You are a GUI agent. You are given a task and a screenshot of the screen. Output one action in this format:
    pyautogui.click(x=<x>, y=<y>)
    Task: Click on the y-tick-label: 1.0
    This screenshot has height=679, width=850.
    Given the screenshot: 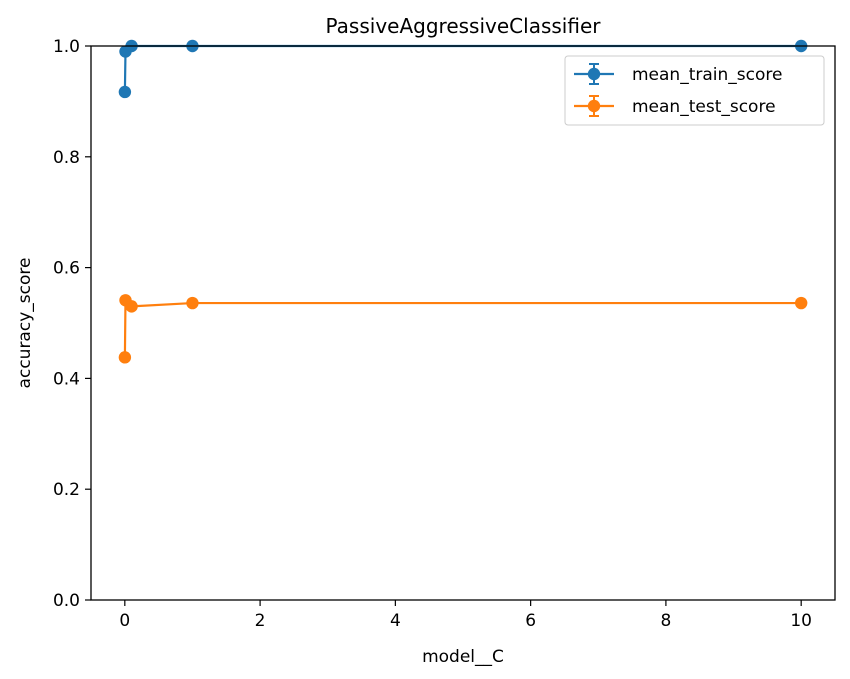 What is the action you would take?
    pyautogui.click(x=66, y=47)
    